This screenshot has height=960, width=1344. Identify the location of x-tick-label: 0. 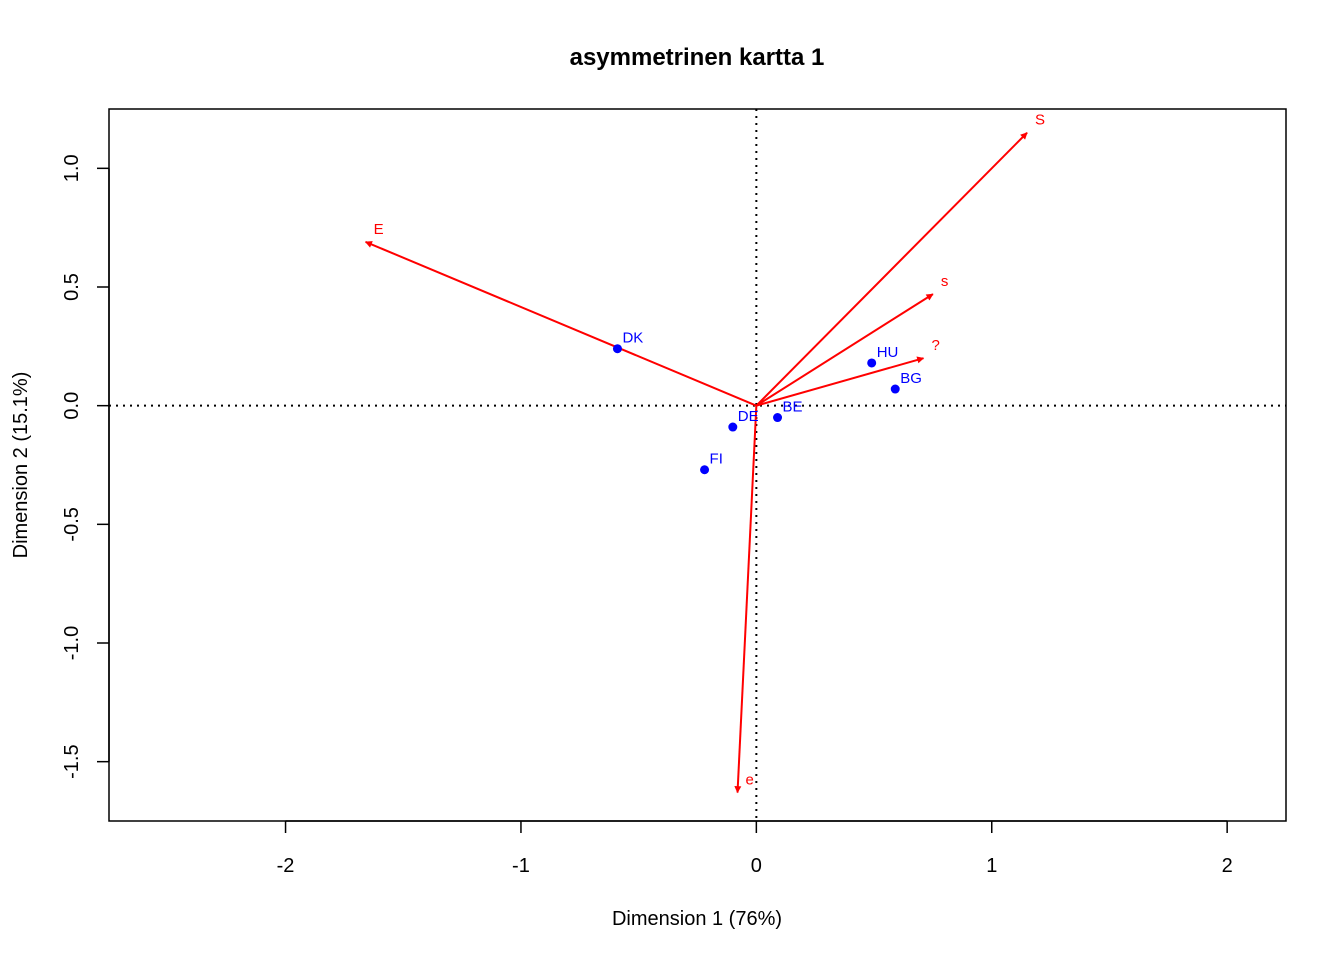
(756, 866).